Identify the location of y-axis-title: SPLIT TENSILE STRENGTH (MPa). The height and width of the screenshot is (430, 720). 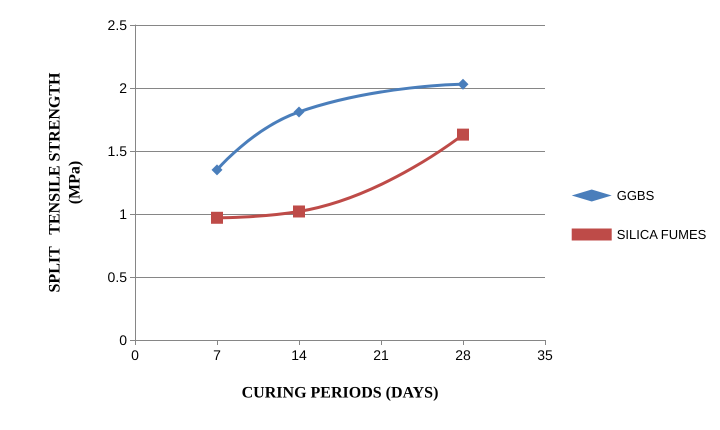
(65, 182).